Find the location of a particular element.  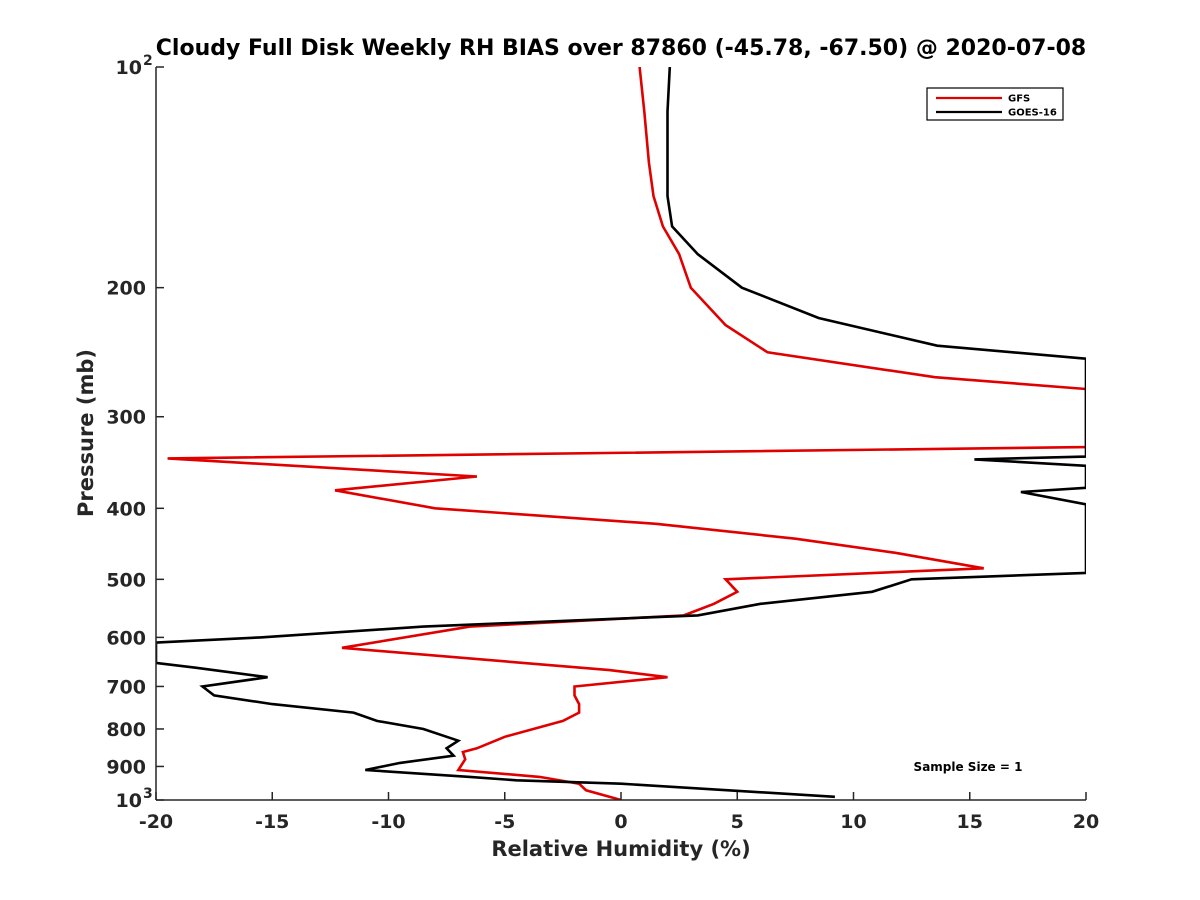

sample-size-annotation: Sample Size = 1 is located at coordinates (968, 767).